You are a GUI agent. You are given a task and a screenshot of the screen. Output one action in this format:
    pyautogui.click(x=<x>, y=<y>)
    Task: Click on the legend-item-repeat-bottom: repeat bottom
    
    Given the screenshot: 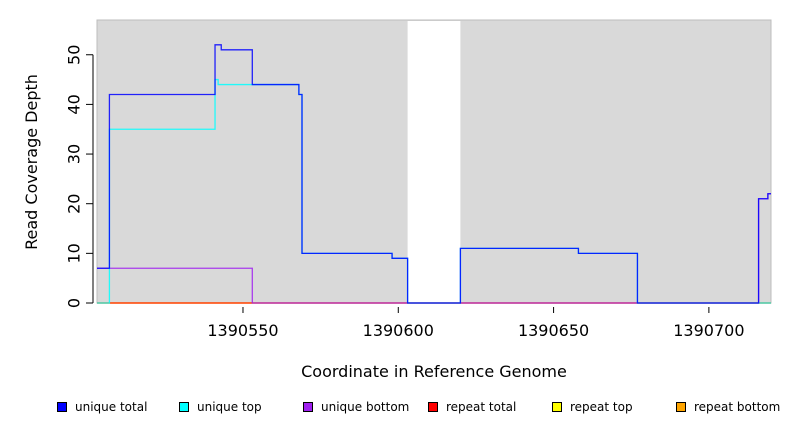 What is the action you would take?
    pyautogui.click(x=728, y=407)
    